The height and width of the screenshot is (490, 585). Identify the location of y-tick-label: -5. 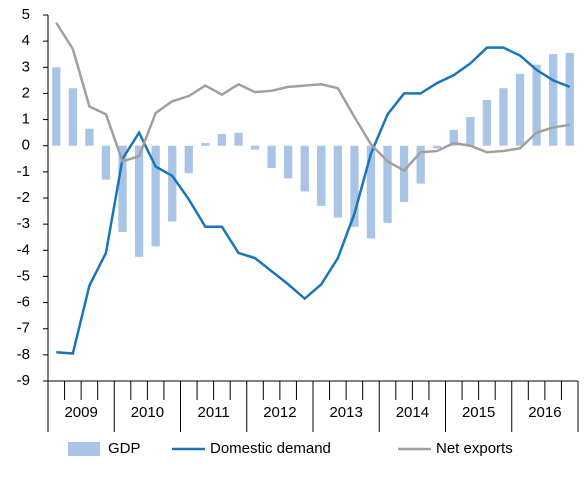
(23, 275).